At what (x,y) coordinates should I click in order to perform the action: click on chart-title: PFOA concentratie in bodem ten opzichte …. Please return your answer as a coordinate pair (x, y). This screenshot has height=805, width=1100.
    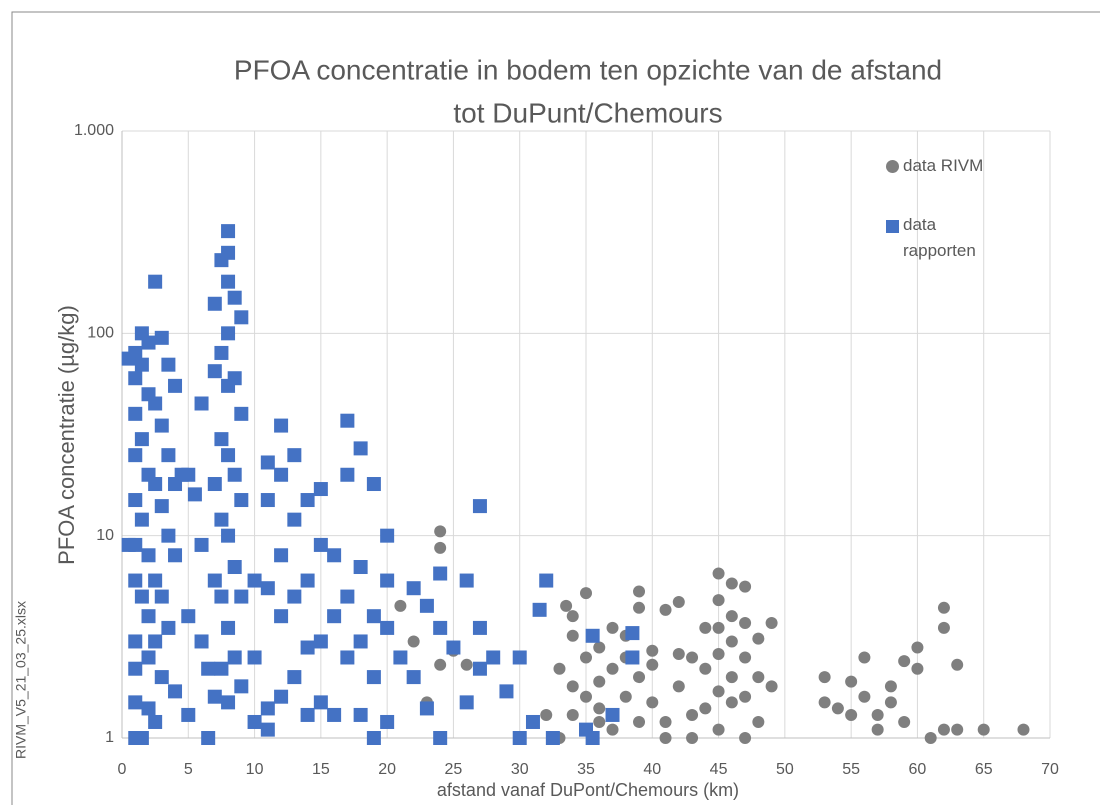
    Looking at the image, I should click on (588, 69).